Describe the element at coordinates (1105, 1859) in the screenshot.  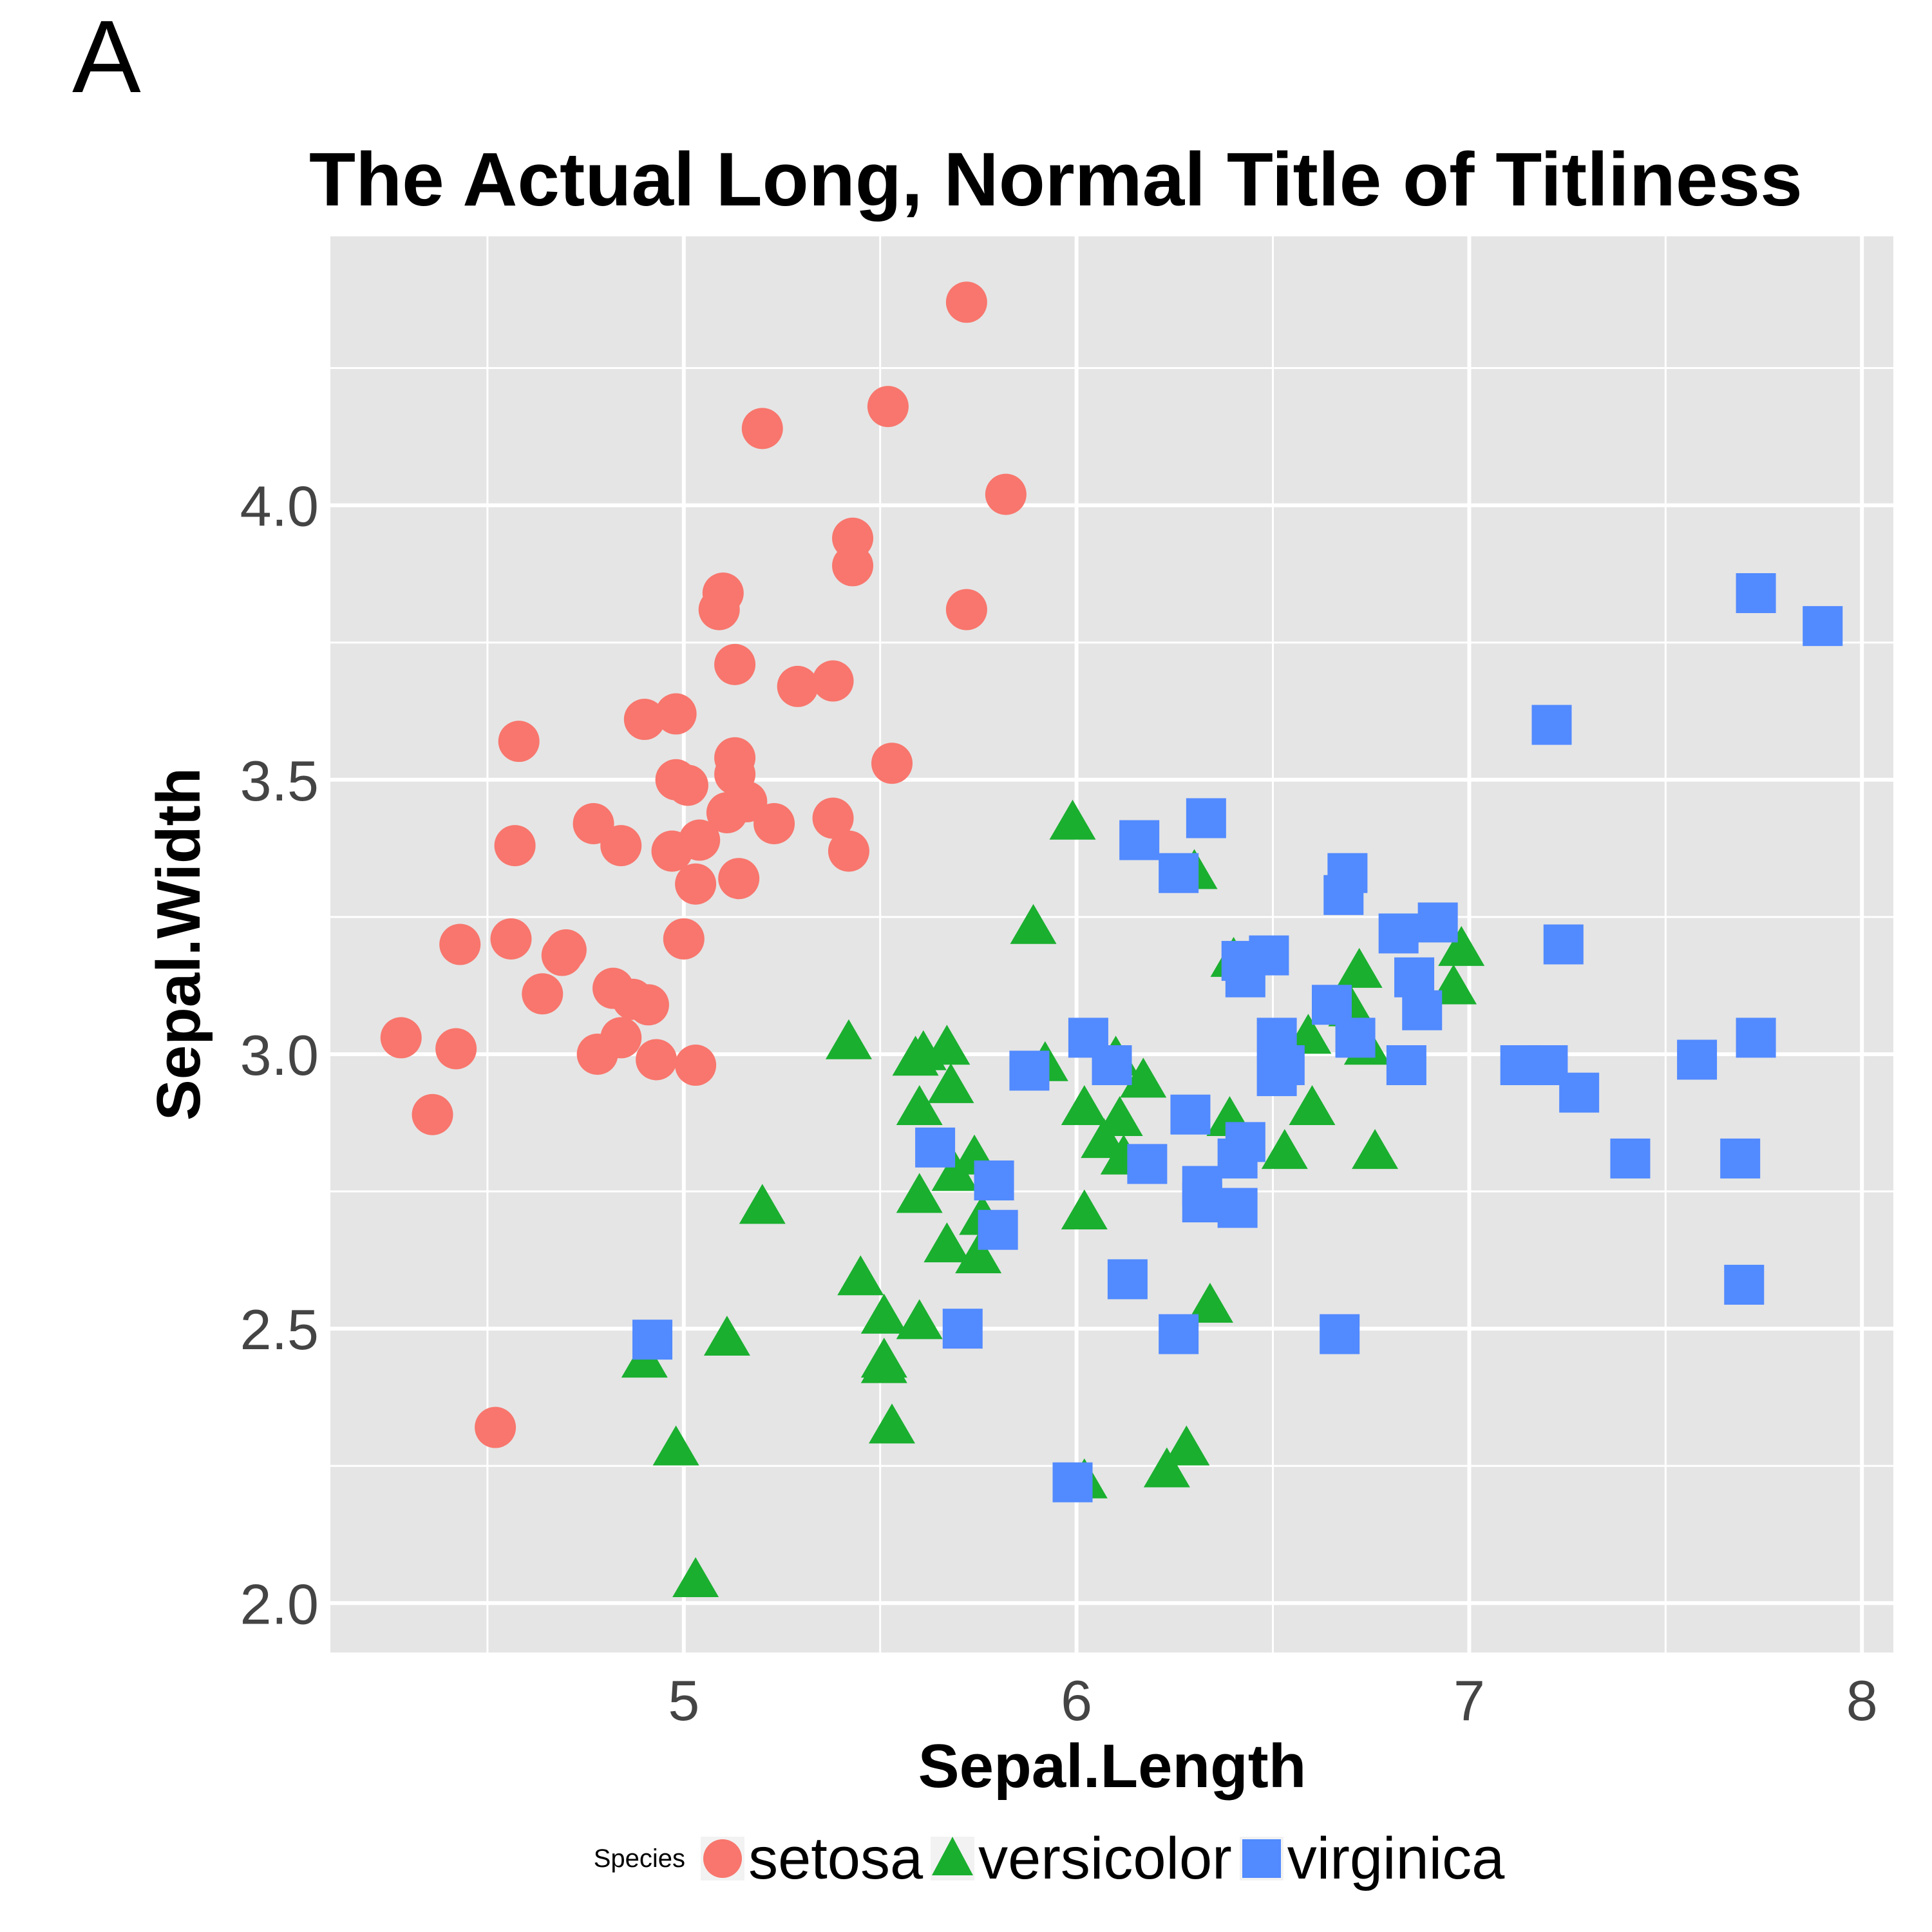
I see `legend-label-versicolor: versicolor` at that location.